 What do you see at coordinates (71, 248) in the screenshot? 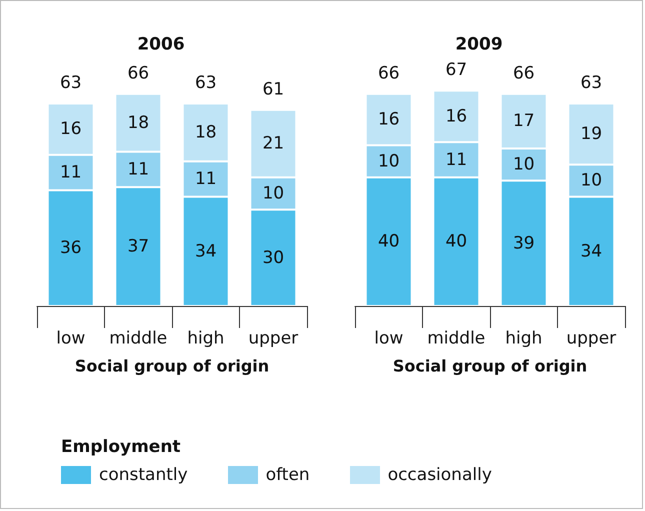
I see `data-label: 36` at bounding box center [71, 248].